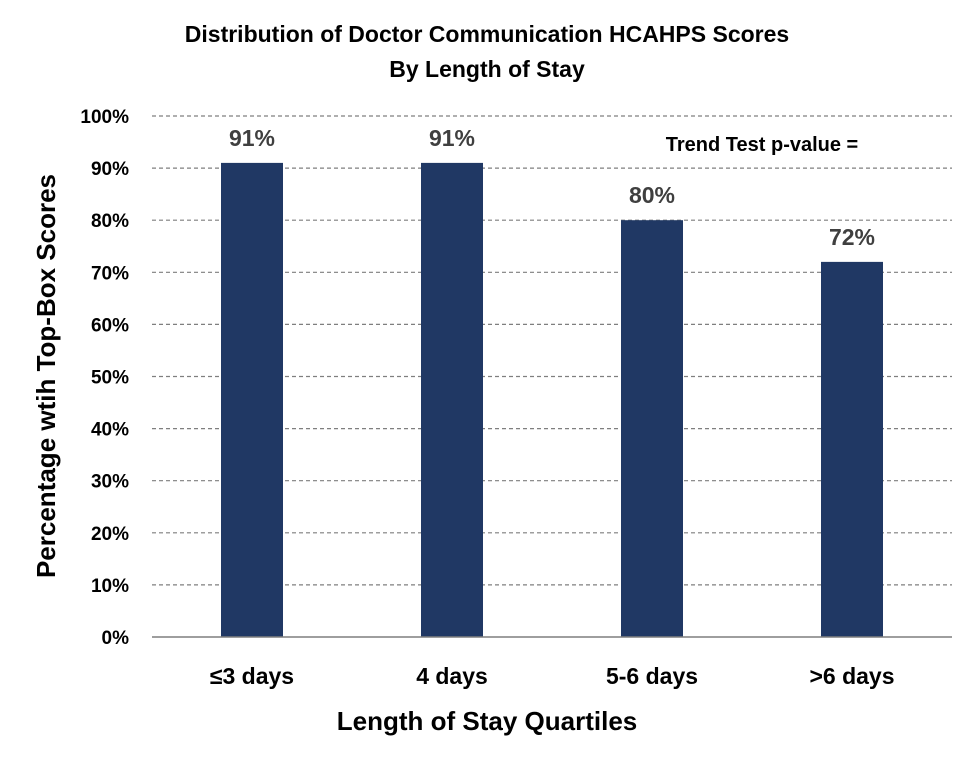 The width and height of the screenshot is (974, 765). I want to click on y-tick-label: 60%, so click(110, 325).